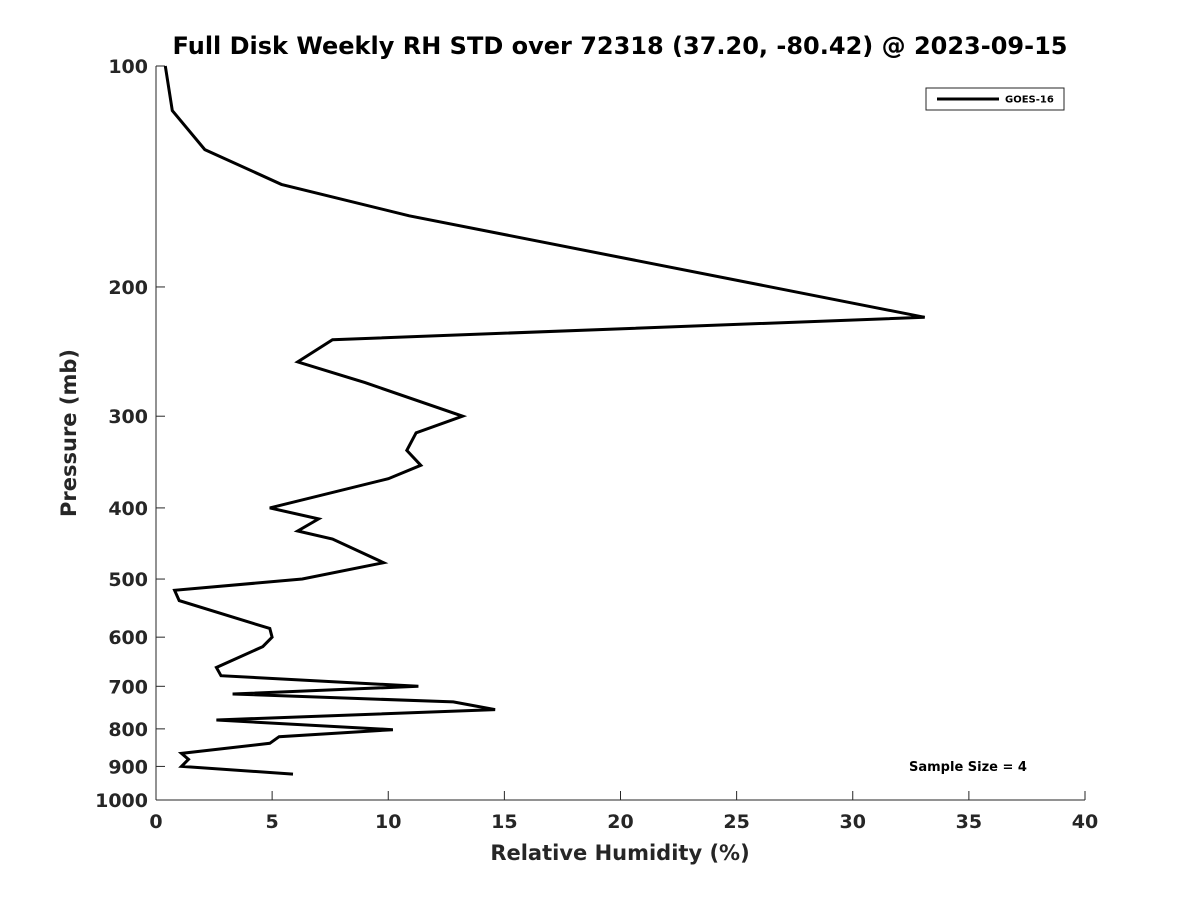 Image resolution: width=1200 pixels, height=900 pixels. I want to click on x-tick-label: 25, so click(736, 822).